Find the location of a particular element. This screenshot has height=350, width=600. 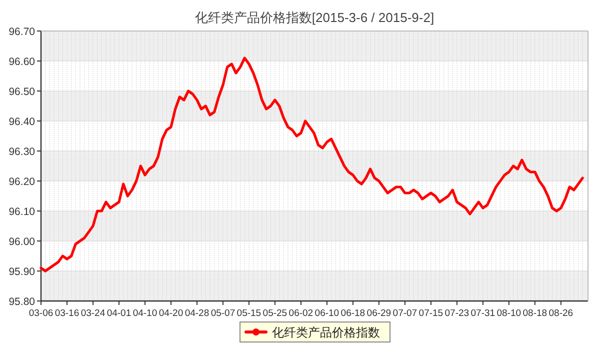

x-tick-label: 06-29 is located at coordinates (379, 313).